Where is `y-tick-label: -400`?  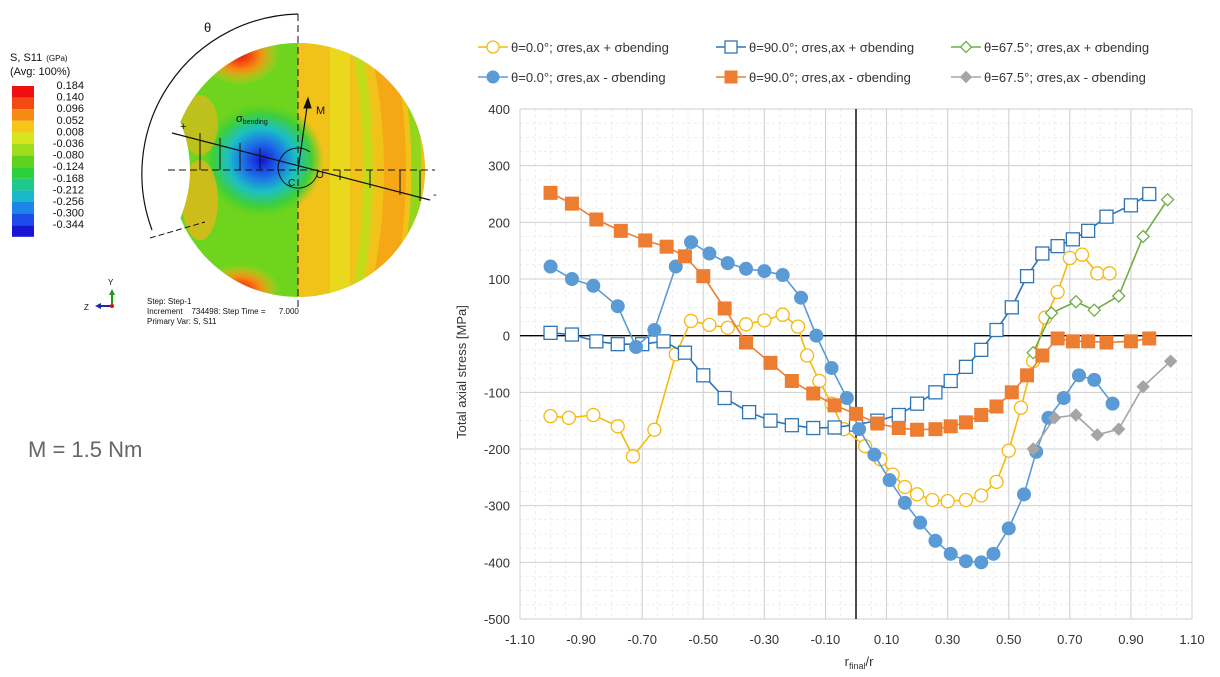 y-tick-label: -400 is located at coordinates (497, 562).